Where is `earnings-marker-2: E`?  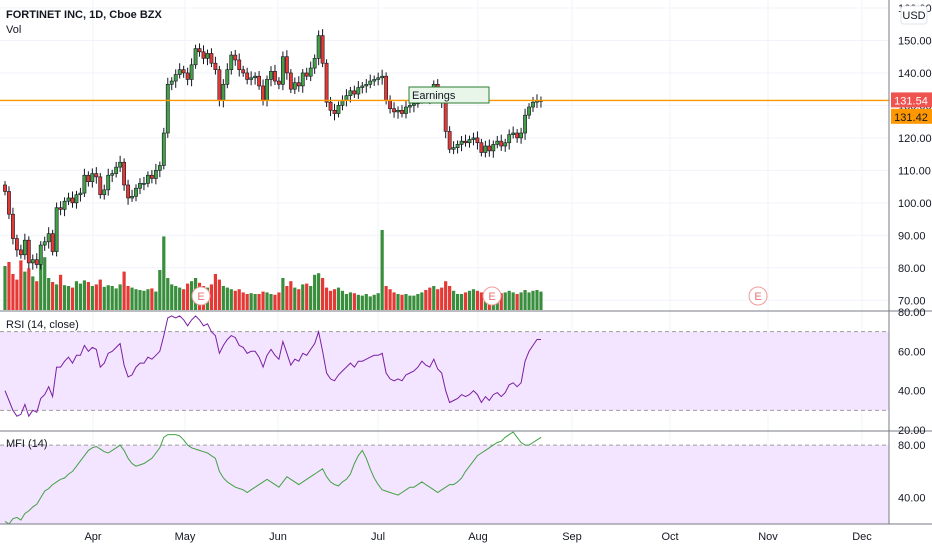 earnings-marker-2: E is located at coordinates (492, 296).